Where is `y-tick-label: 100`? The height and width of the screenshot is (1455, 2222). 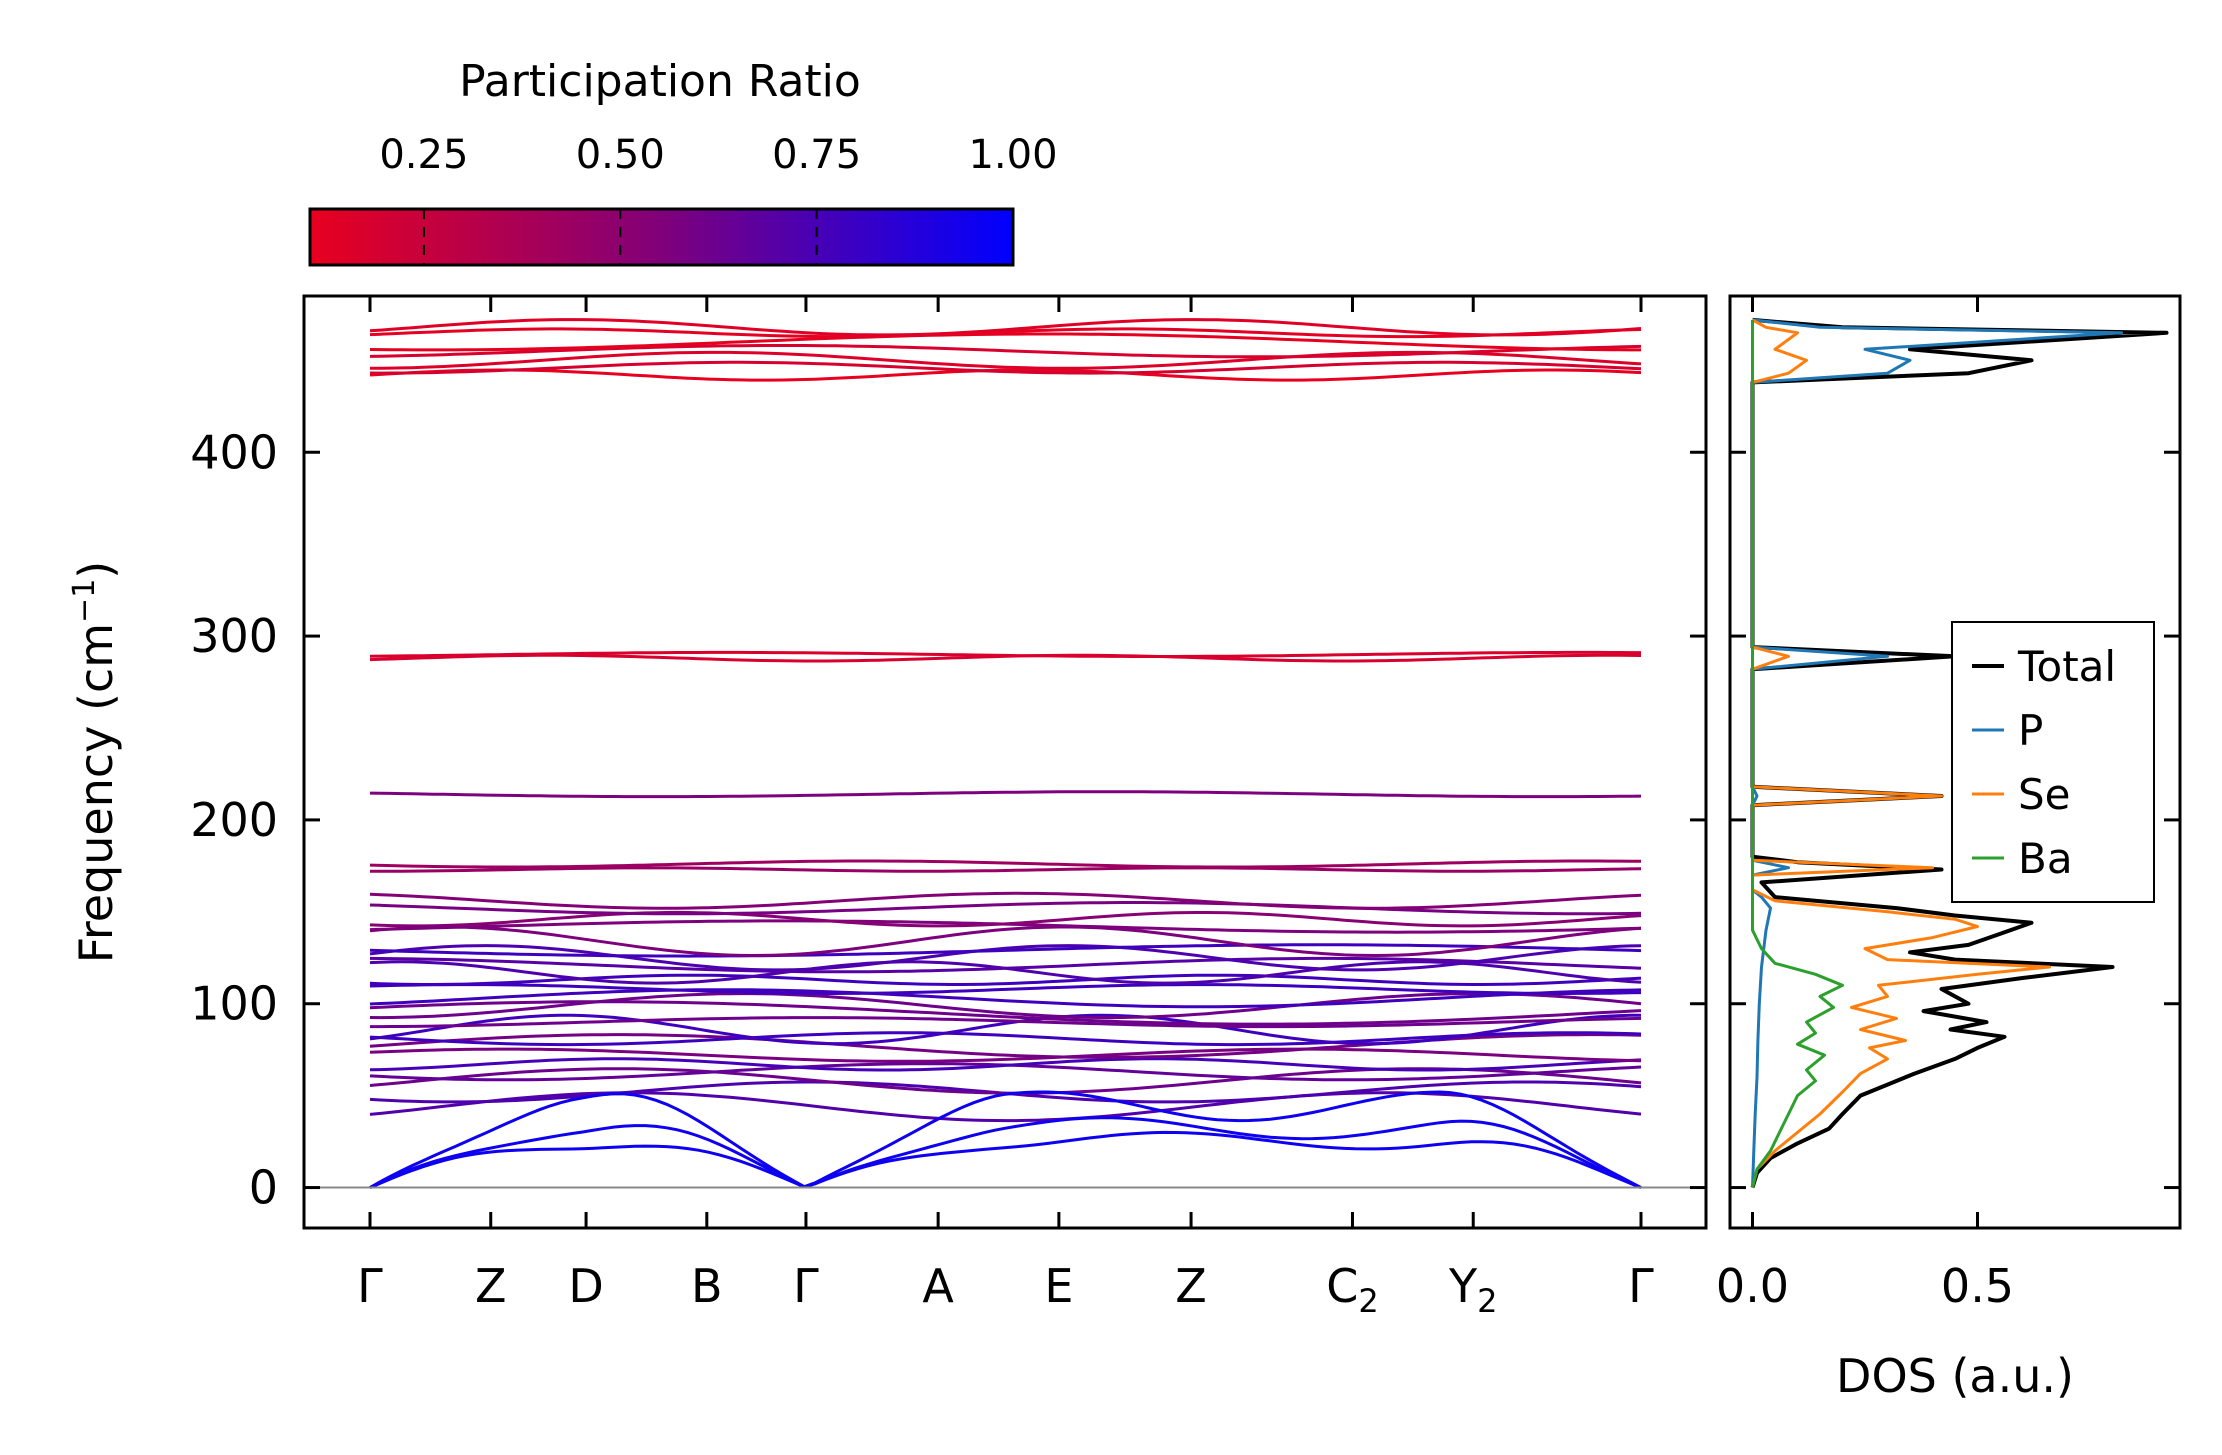
y-tick-label: 100 is located at coordinates (234, 1004).